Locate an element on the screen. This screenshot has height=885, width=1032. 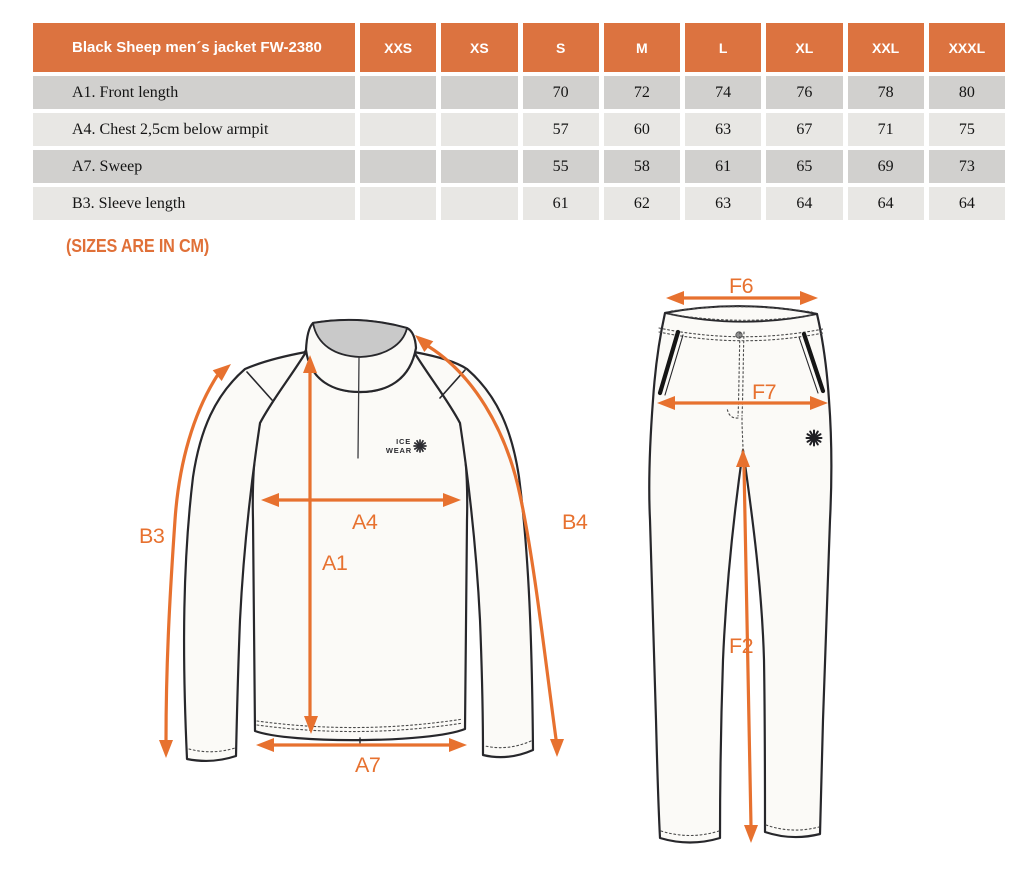
pants-body is located at coordinates (740, 574).